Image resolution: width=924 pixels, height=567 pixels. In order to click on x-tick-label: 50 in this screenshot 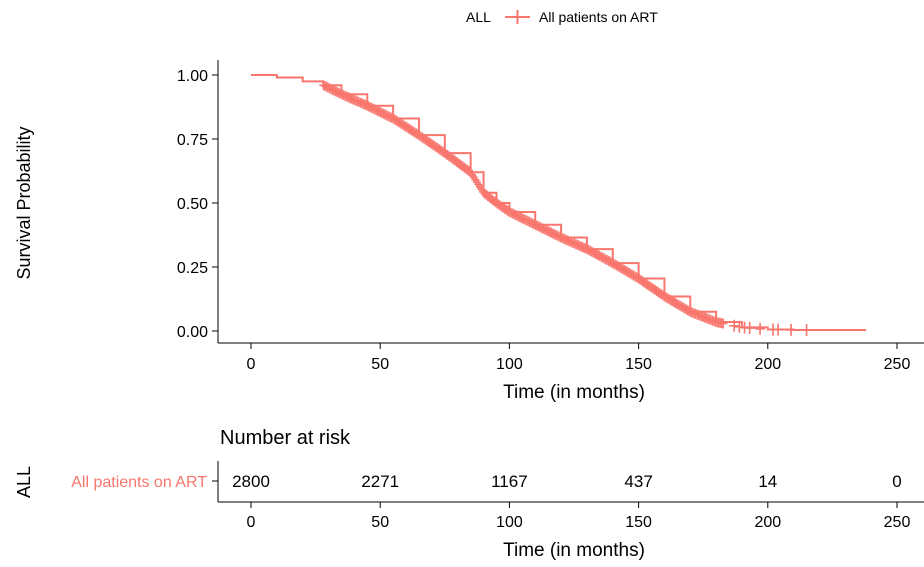, I will do `click(380, 364)`.